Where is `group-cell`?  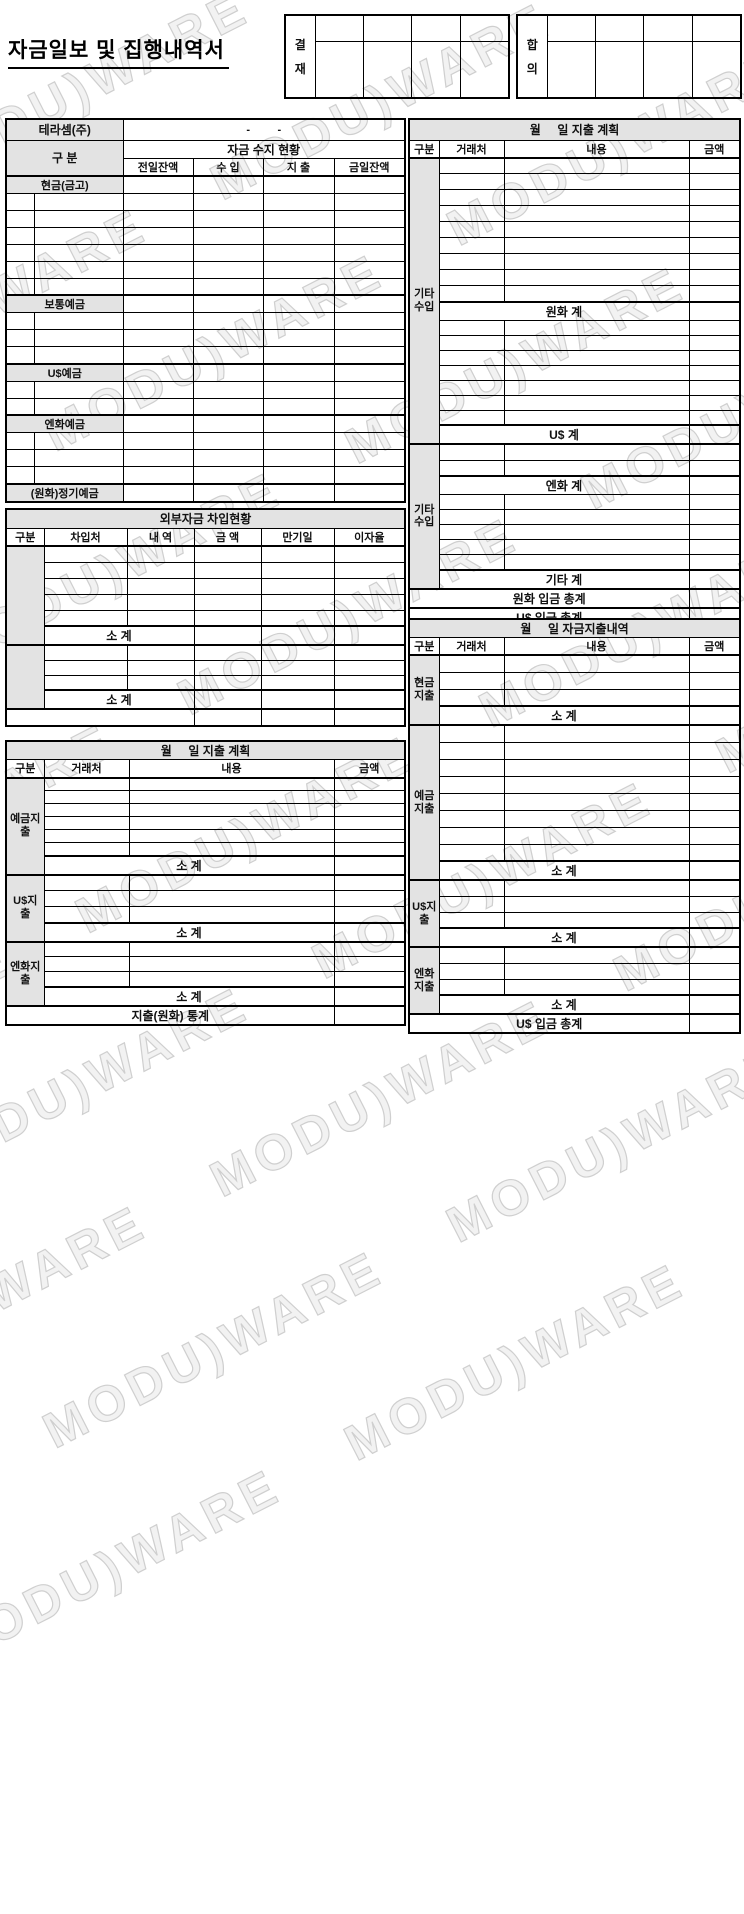 group-cell is located at coordinates (25, 677).